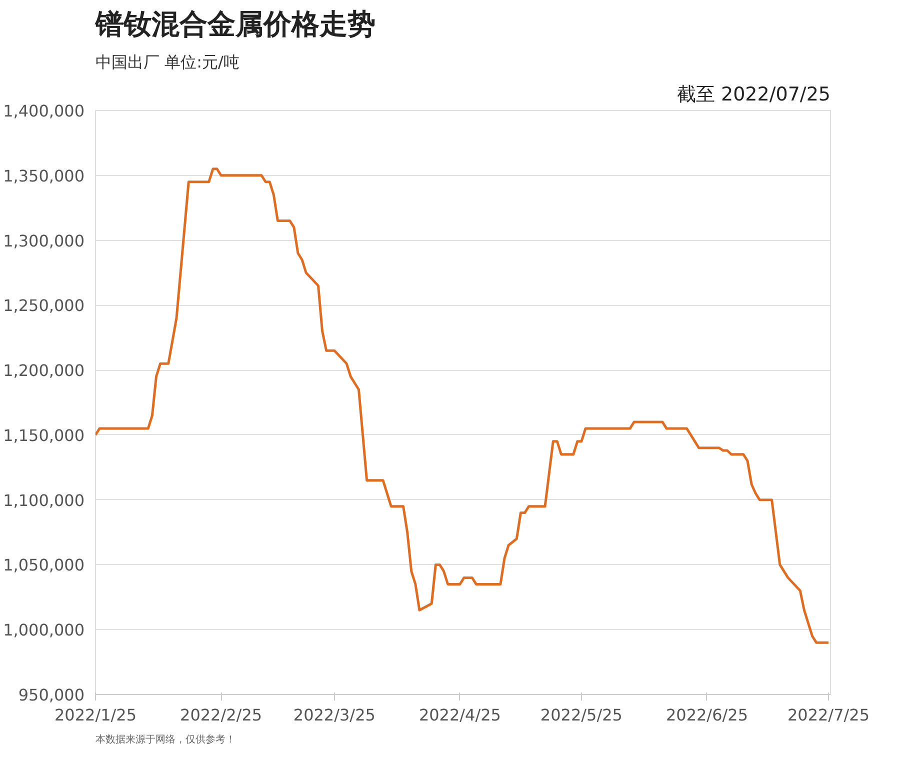  Describe the element at coordinates (44, 630) in the screenshot. I see `y-tick-label: 1,000,000` at that location.